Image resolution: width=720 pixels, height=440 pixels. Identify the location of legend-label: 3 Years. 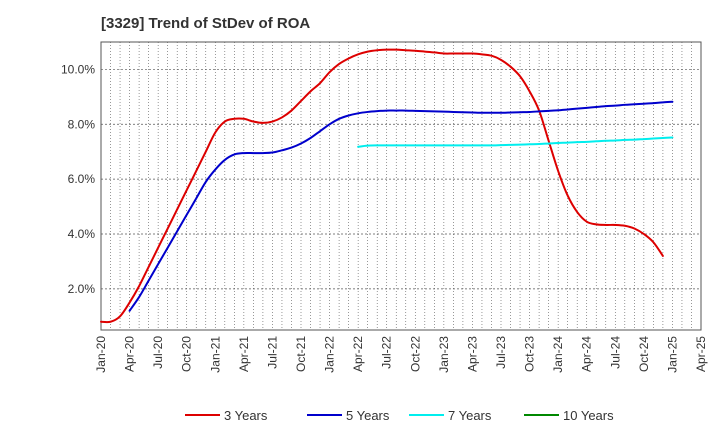
(246, 415).